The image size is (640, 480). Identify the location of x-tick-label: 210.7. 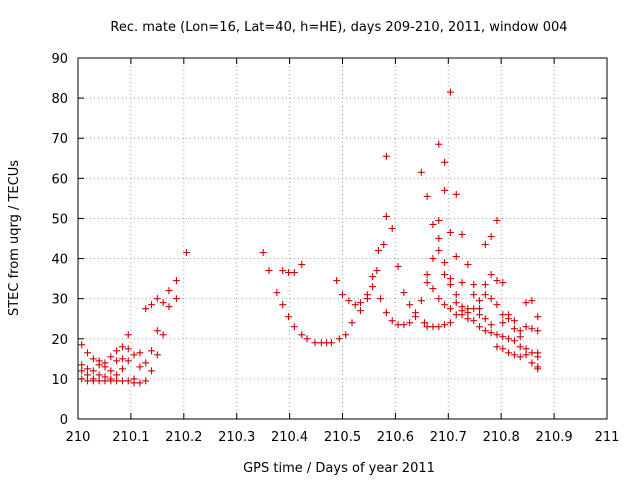
(448, 437).